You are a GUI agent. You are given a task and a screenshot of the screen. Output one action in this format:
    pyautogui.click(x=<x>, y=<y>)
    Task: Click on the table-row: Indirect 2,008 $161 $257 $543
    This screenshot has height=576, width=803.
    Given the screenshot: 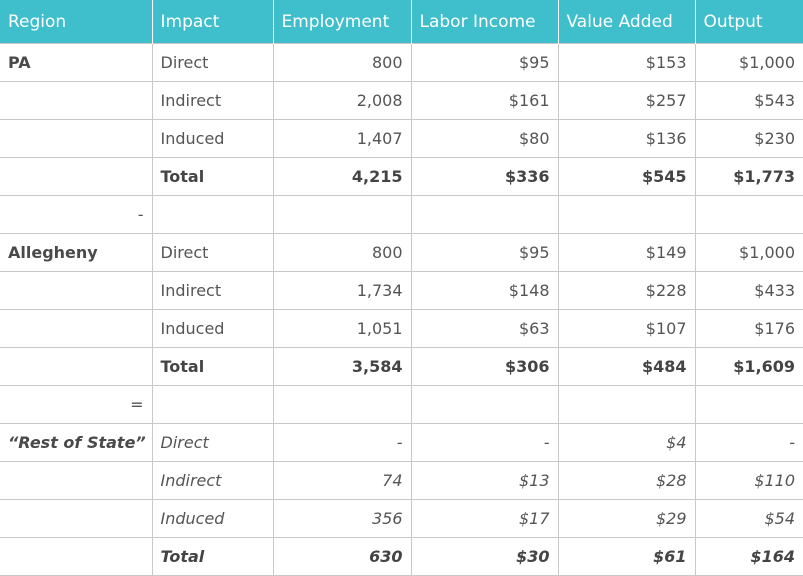 What is the action you would take?
    pyautogui.click(x=401, y=100)
    